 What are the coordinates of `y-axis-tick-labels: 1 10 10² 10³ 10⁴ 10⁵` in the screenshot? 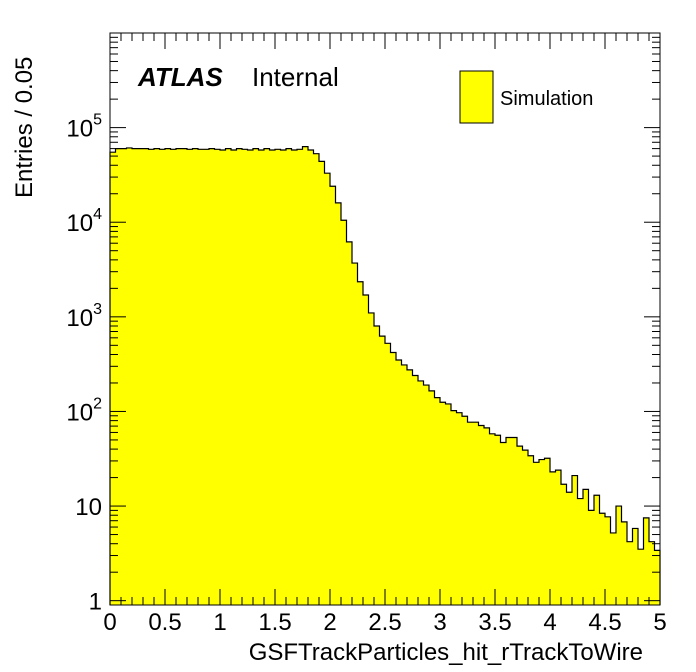 It's located at (84, 364).